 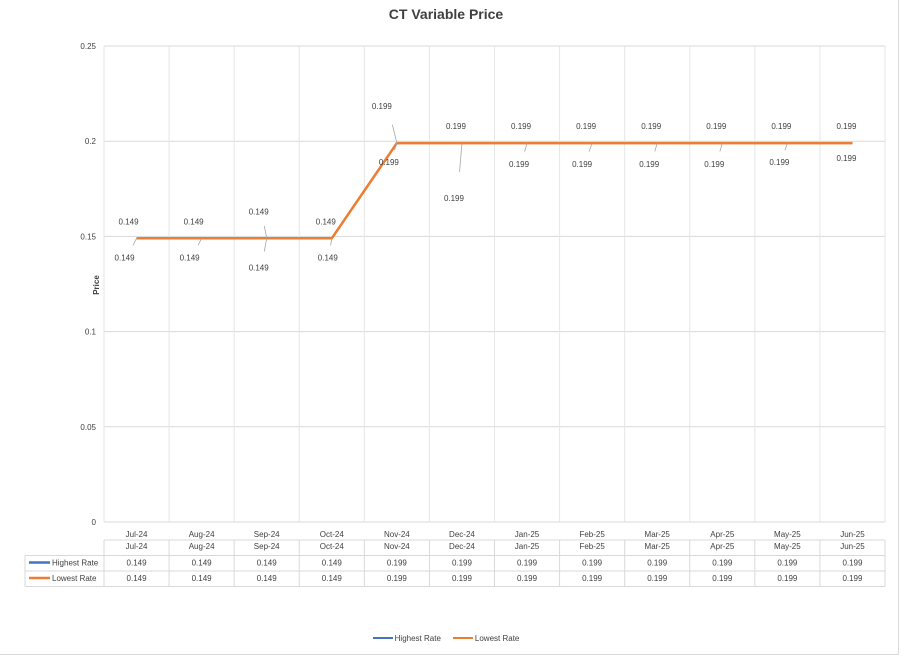 I want to click on legend-item-highest-rate: Highest Rate, so click(x=406, y=638).